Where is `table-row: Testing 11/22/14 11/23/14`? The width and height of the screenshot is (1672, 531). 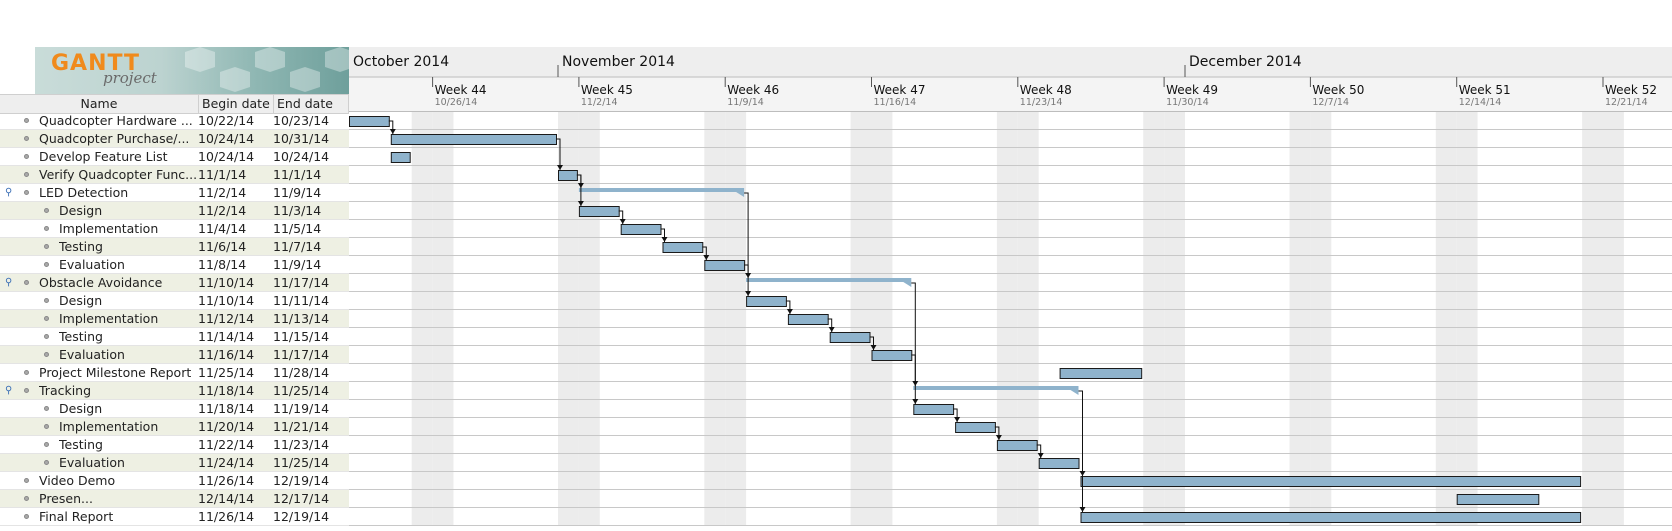
table-row: Testing 11/22/14 11/23/14 is located at coordinates (174, 445).